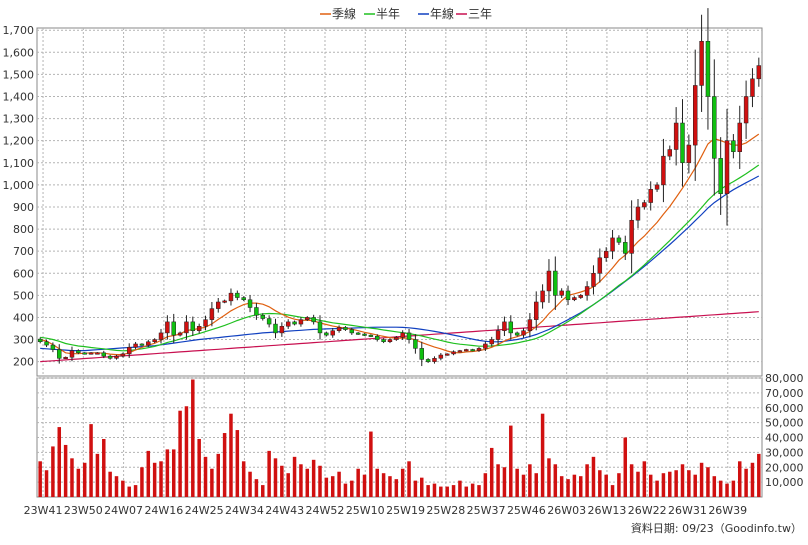 The width and height of the screenshot is (808, 545). What do you see at coordinates (365, 510) in the screenshot?
I see `x-tick-label-8: 25W10` at bounding box center [365, 510].